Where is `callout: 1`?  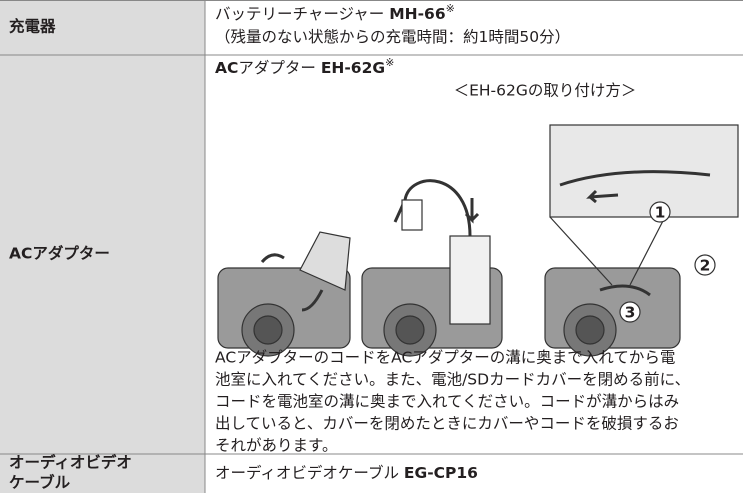 callout: 1 is located at coordinates (660, 213).